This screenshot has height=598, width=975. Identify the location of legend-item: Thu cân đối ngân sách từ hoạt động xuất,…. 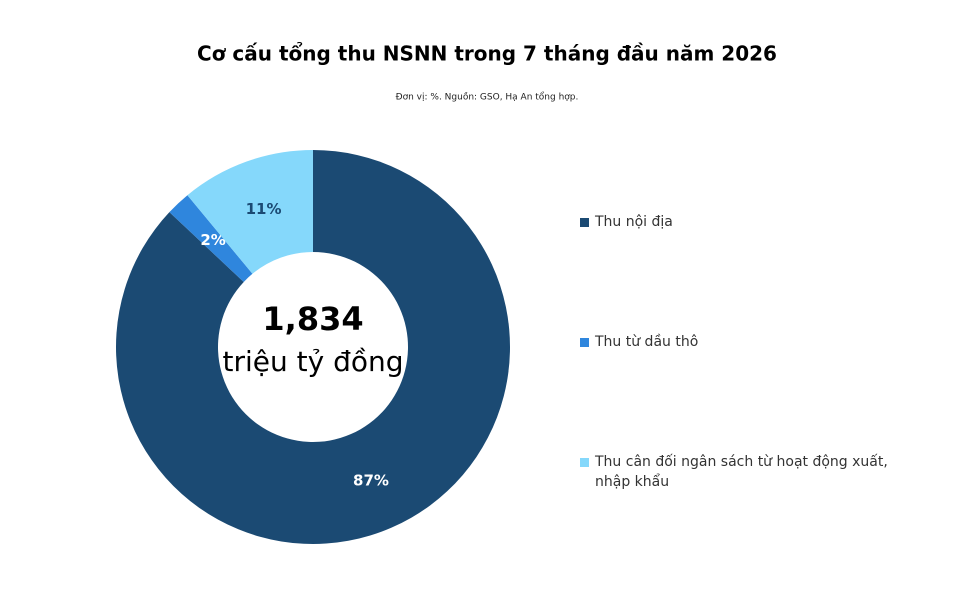
(745, 472).